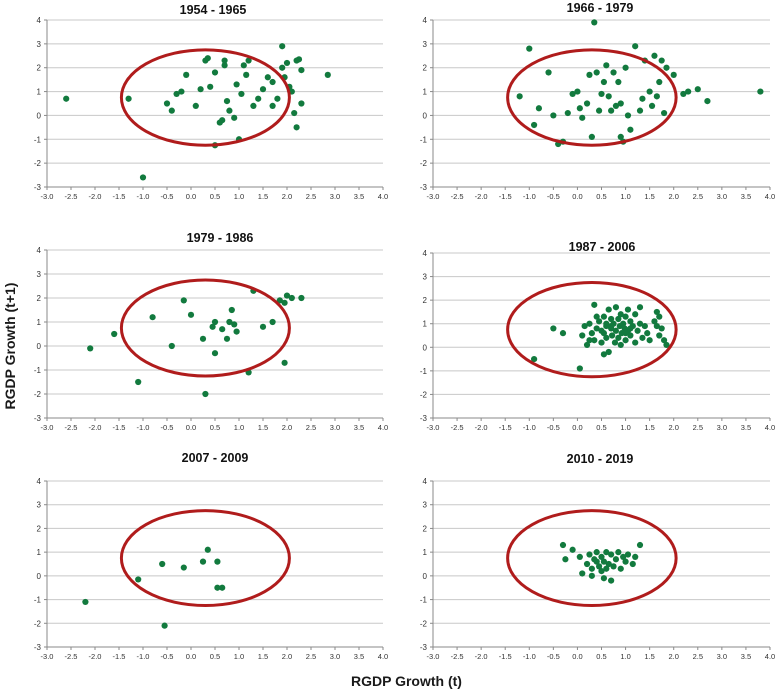 This screenshot has height=692, width=782. What do you see at coordinates (600, 459) in the screenshot?
I see `chart-title: 2010 - 2019` at bounding box center [600, 459].